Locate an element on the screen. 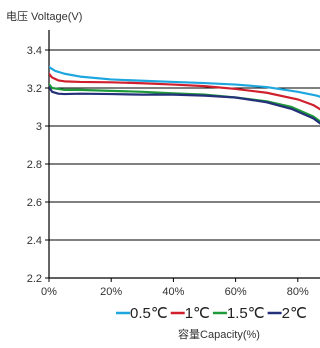 The height and width of the screenshot is (348, 320). y-axis-title: 电压 Voltage(V) is located at coordinates (44, 16).